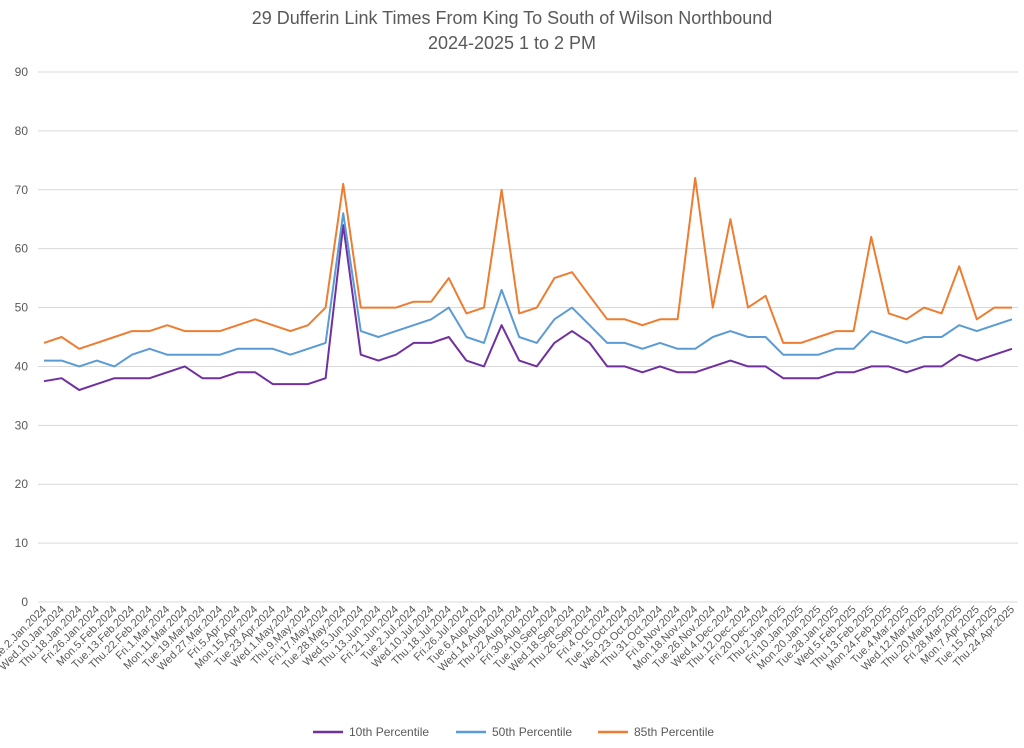 The width and height of the screenshot is (1024, 748). What do you see at coordinates (22, 366) in the screenshot?
I see `y-tick-label: 40` at bounding box center [22, 366].